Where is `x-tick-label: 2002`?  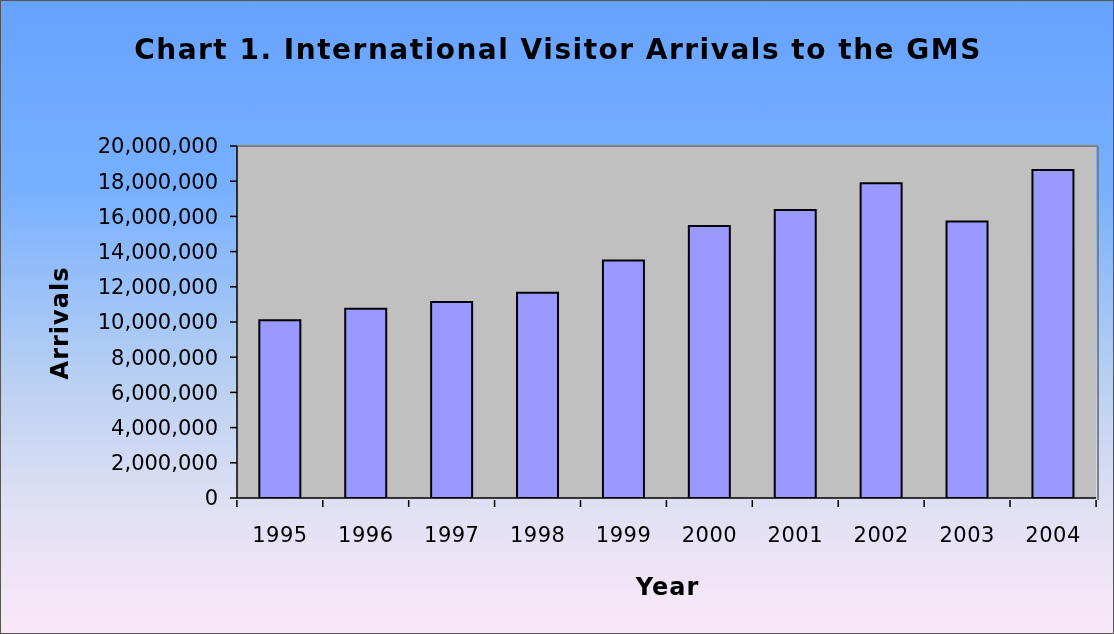
x-tick-label: 2002 is located at coordinates (881, 535).